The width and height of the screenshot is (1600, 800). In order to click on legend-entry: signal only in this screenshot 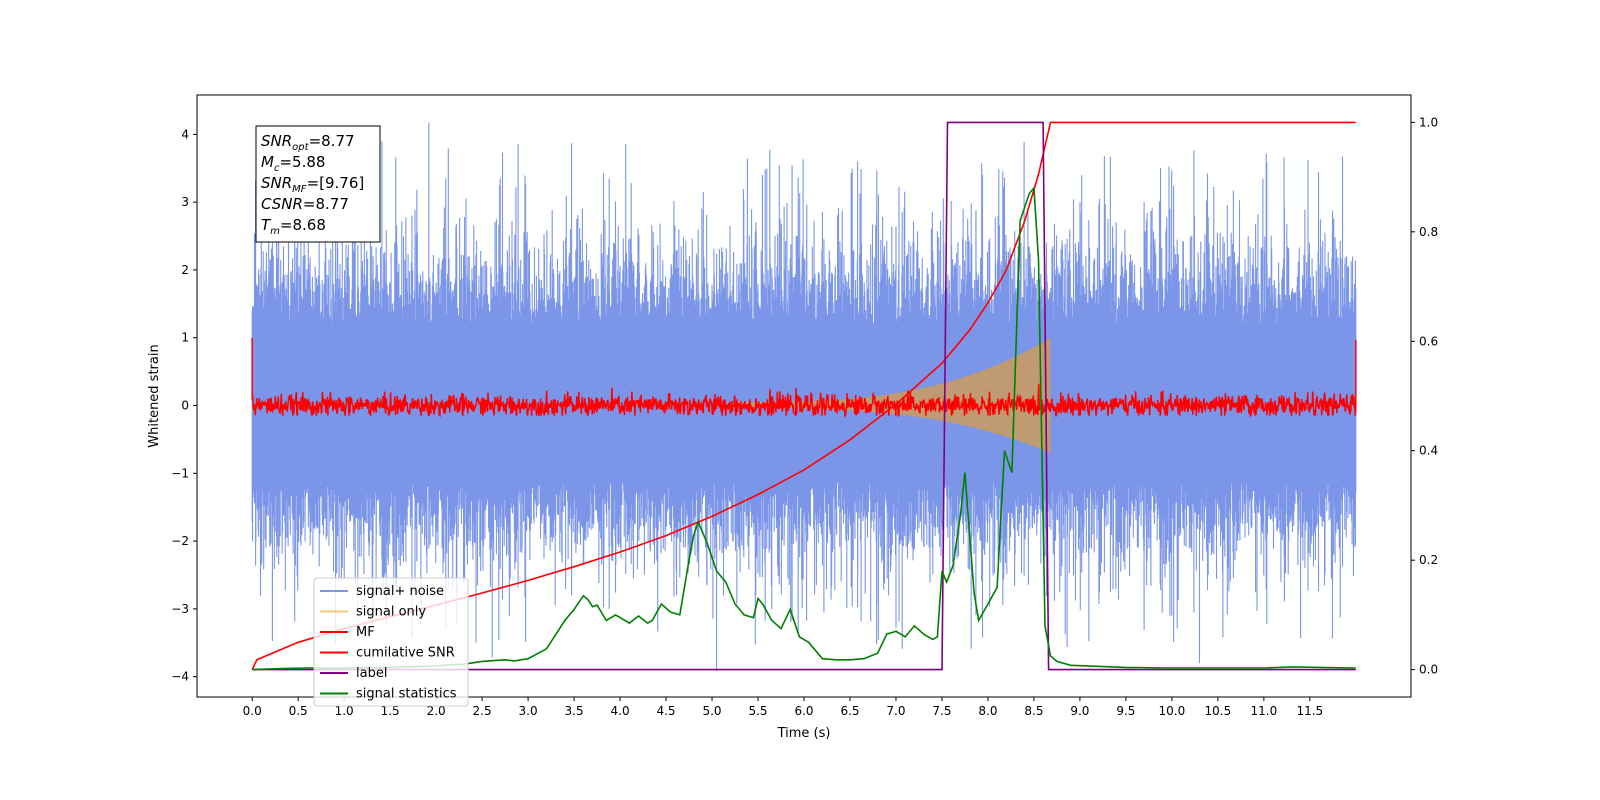, I will do `click(391, 612)`.